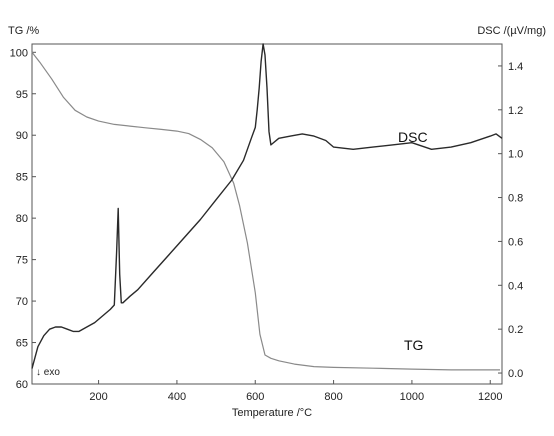  I want to click on left-tick-label: 95, so click(22, 95).